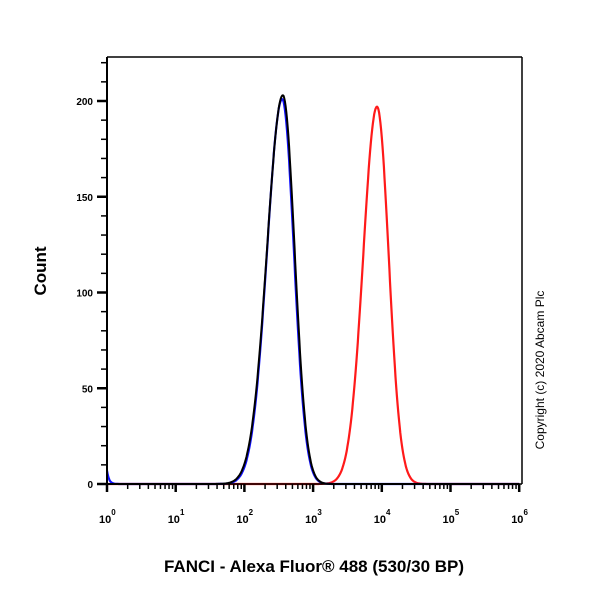  I want to click on x-tick-label: 10², so click(244, 517).